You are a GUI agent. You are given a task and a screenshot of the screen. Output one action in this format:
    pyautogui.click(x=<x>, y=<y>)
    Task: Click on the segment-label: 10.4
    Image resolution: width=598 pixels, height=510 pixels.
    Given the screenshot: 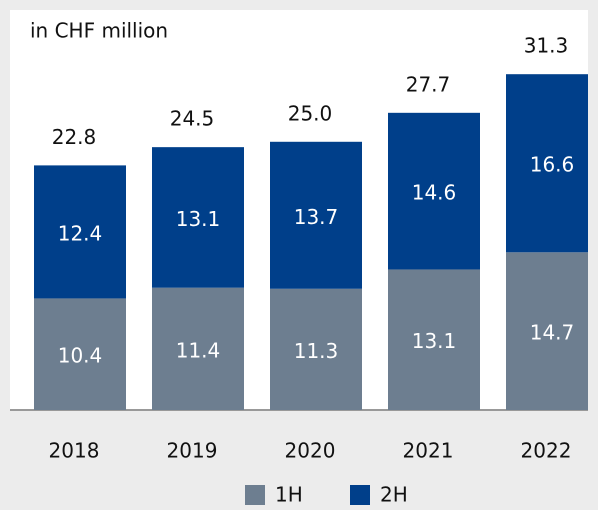 What is the action you would take?
    pyautogui.click(x=80, y=356)
    